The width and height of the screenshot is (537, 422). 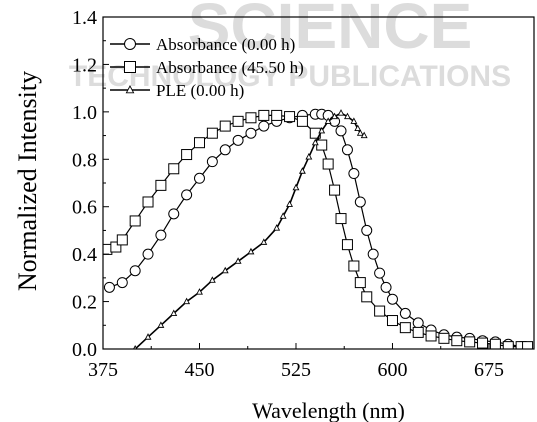 I want to click on y-tick-label: 0.0, so click(x=84, y=350).